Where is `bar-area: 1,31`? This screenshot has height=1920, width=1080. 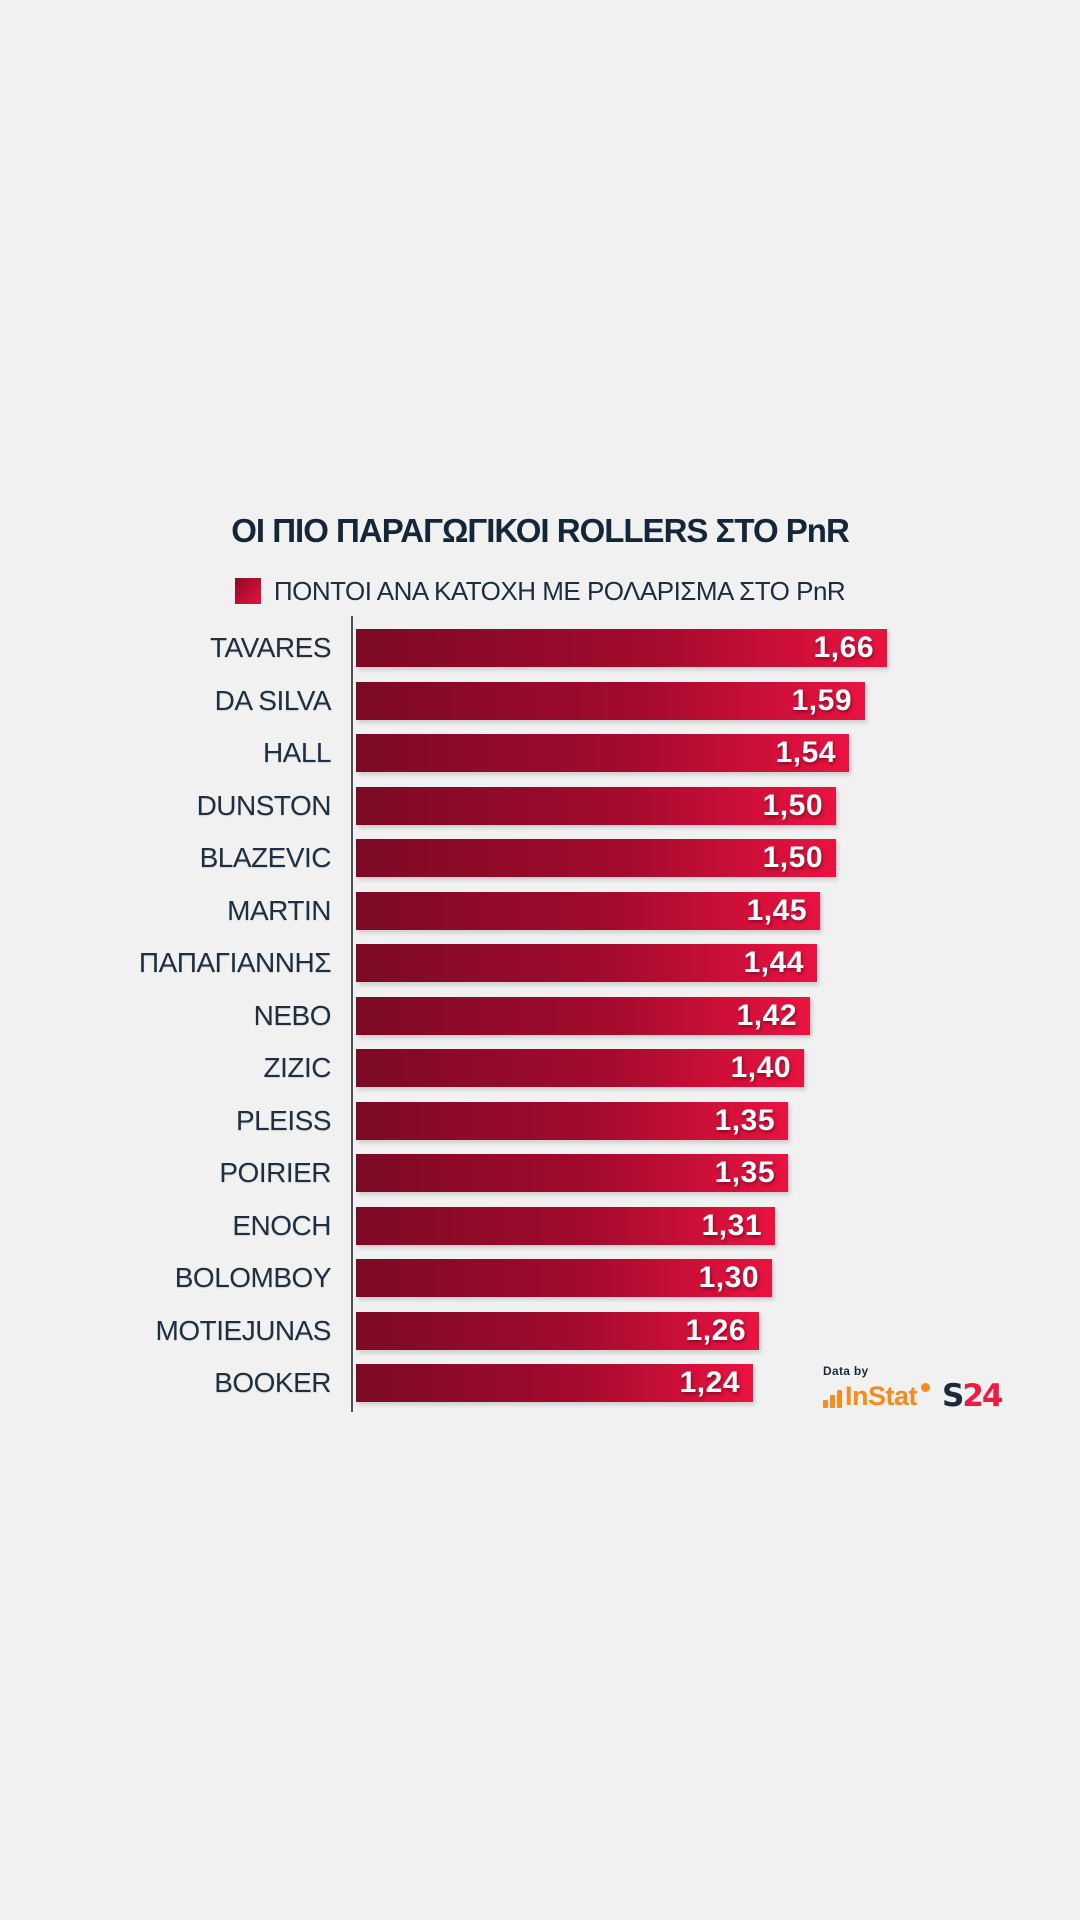 bar-area: 1,31 is located at coordinates (718, 1225).